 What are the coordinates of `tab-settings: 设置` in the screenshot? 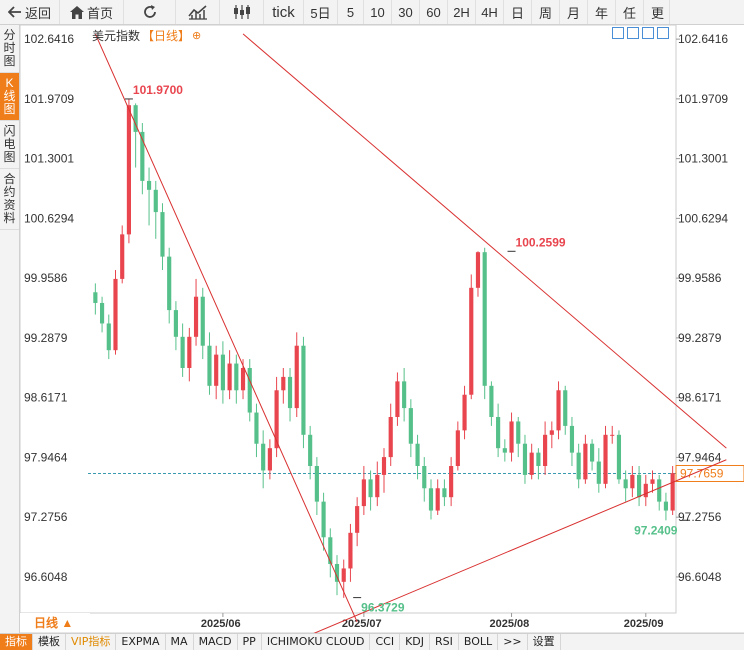 It's located at (544, 642).